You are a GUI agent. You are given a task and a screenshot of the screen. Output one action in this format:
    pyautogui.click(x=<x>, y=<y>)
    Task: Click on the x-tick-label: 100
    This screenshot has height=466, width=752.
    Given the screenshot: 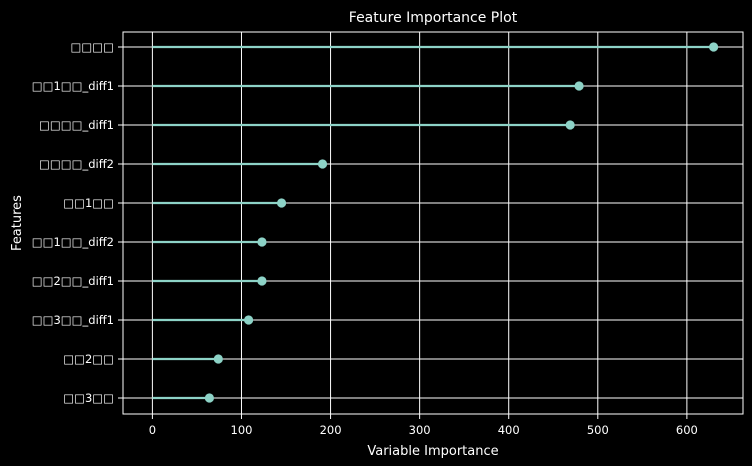 What is the action you would take?
    pyautogui.click(x=242, y=430)
    